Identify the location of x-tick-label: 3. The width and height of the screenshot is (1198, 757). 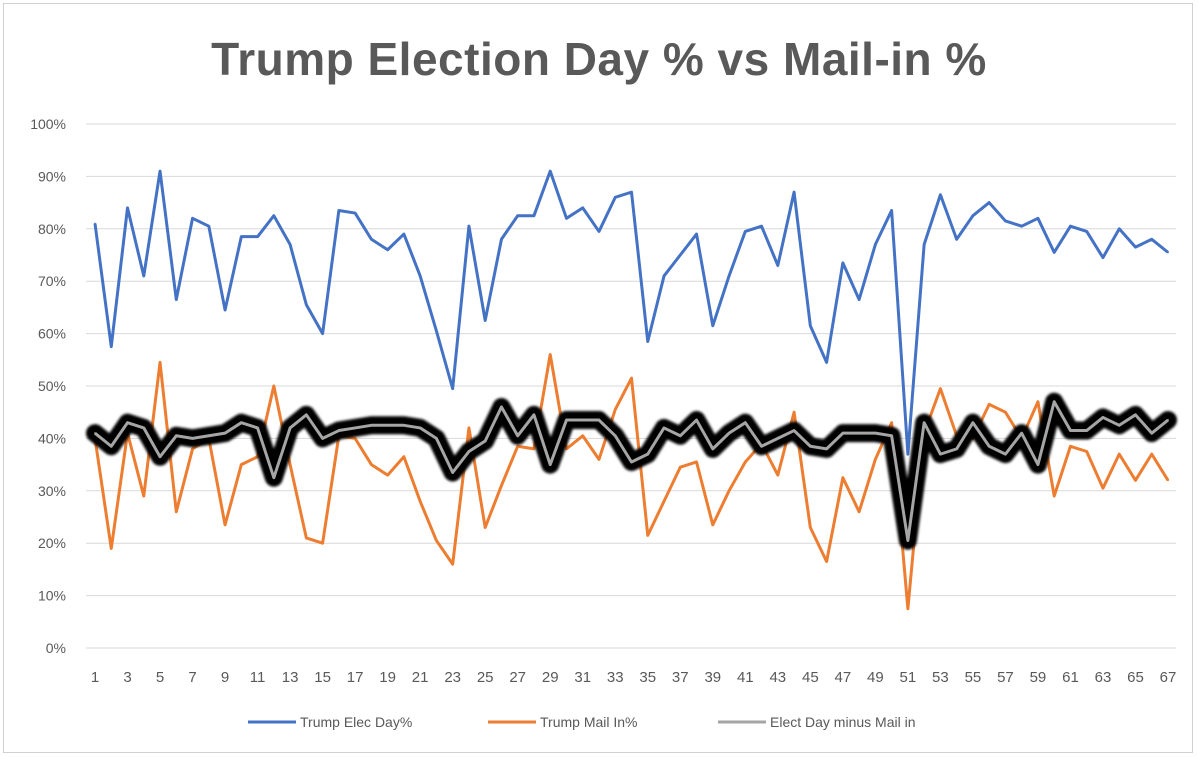
(127, 677).